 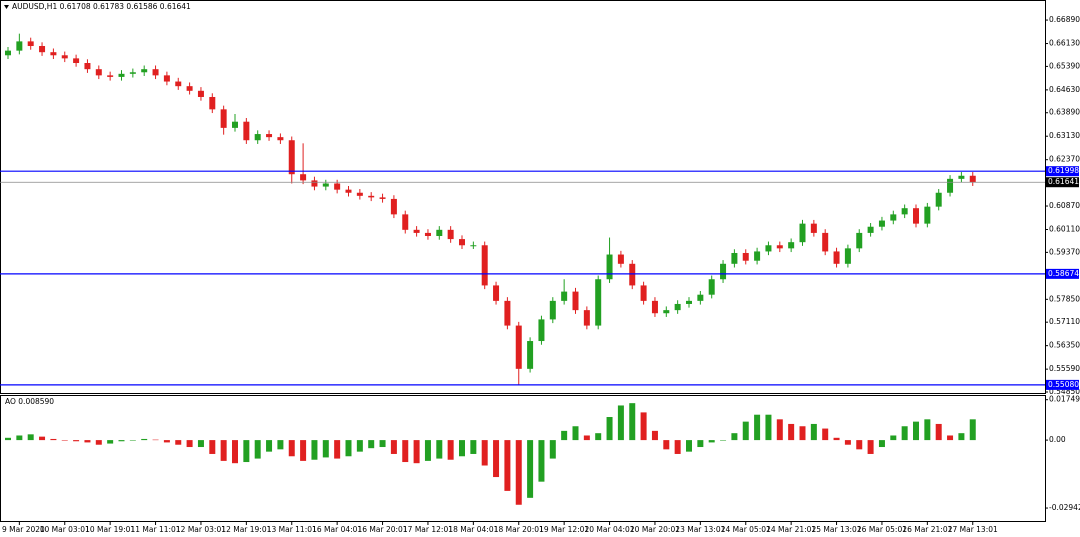 What do you see at coordinates (655, 529) in the screenshot?
I see `x-tick-label: 20 Mar 20:01` at bounding box center [655, 529].